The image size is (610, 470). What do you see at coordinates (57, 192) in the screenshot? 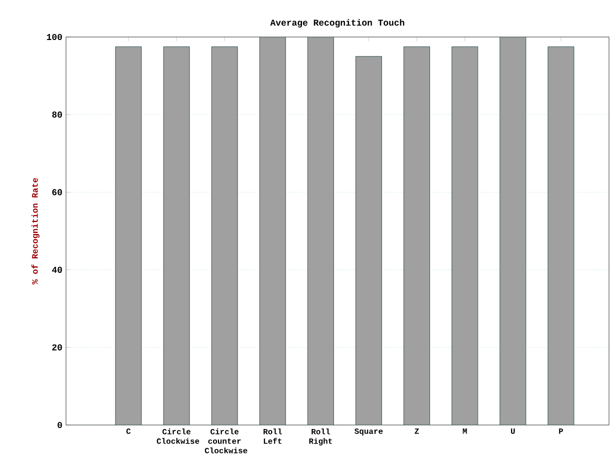
I see `y-tick-label: 60` at bounding box center [57, 192].